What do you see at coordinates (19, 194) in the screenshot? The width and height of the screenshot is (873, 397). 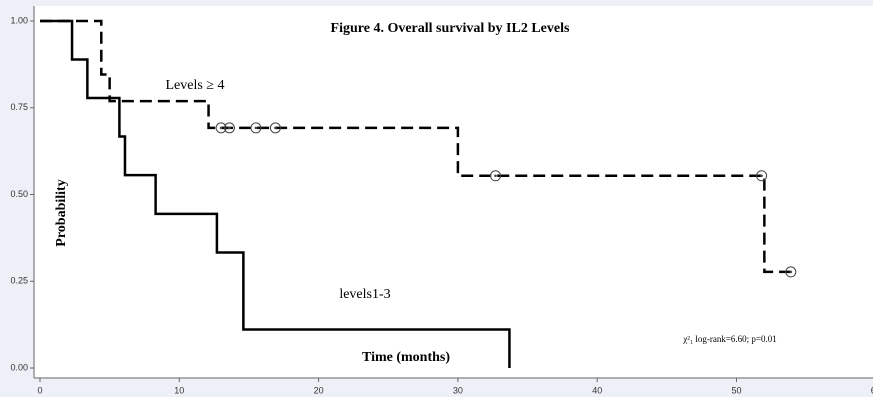 I see `y-tick-label: 0.50` at bounding box center [19, 194].